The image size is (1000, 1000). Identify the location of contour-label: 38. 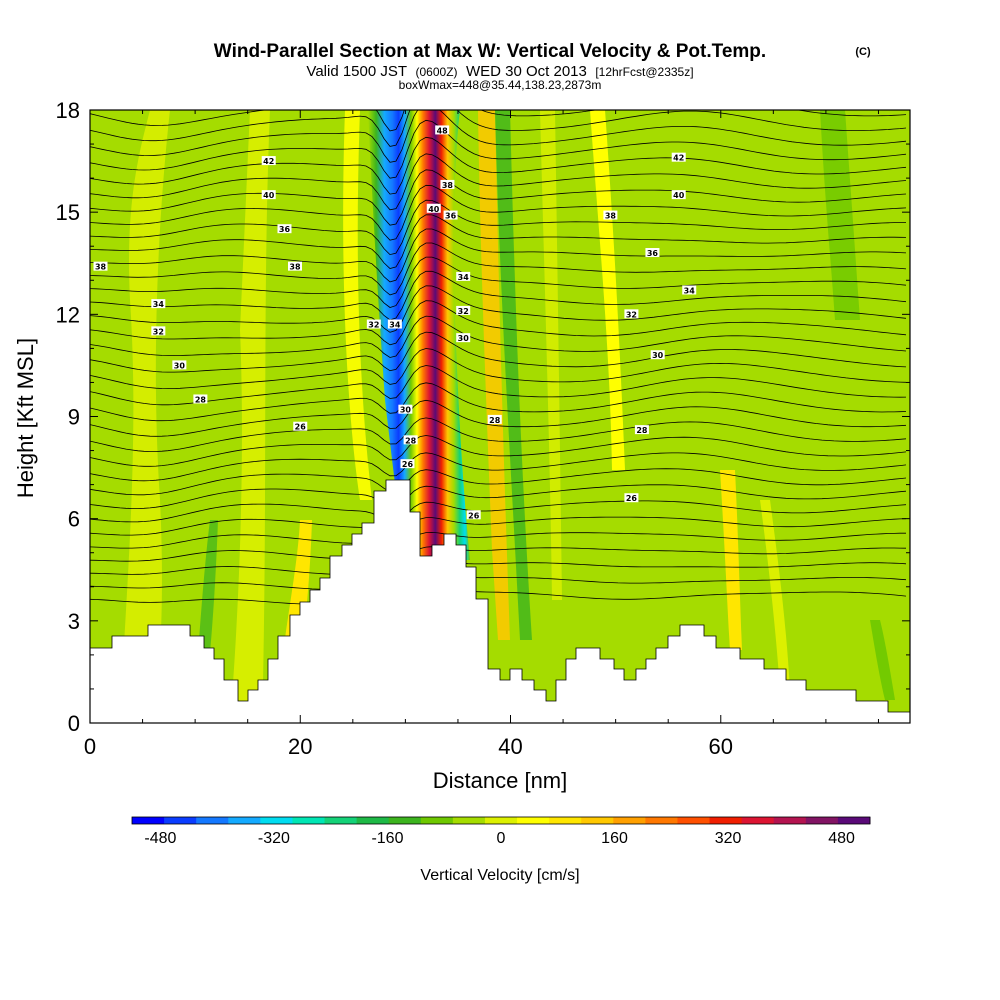
(295, 266).